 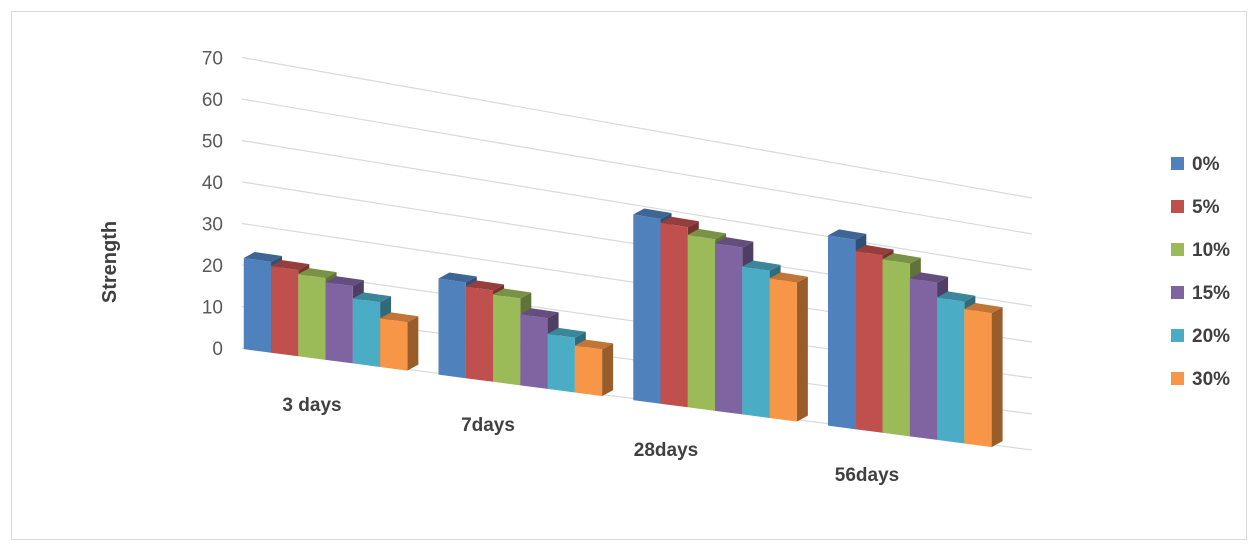 I want to click on x-tick-label: 7days, so click(x=488, y=425).